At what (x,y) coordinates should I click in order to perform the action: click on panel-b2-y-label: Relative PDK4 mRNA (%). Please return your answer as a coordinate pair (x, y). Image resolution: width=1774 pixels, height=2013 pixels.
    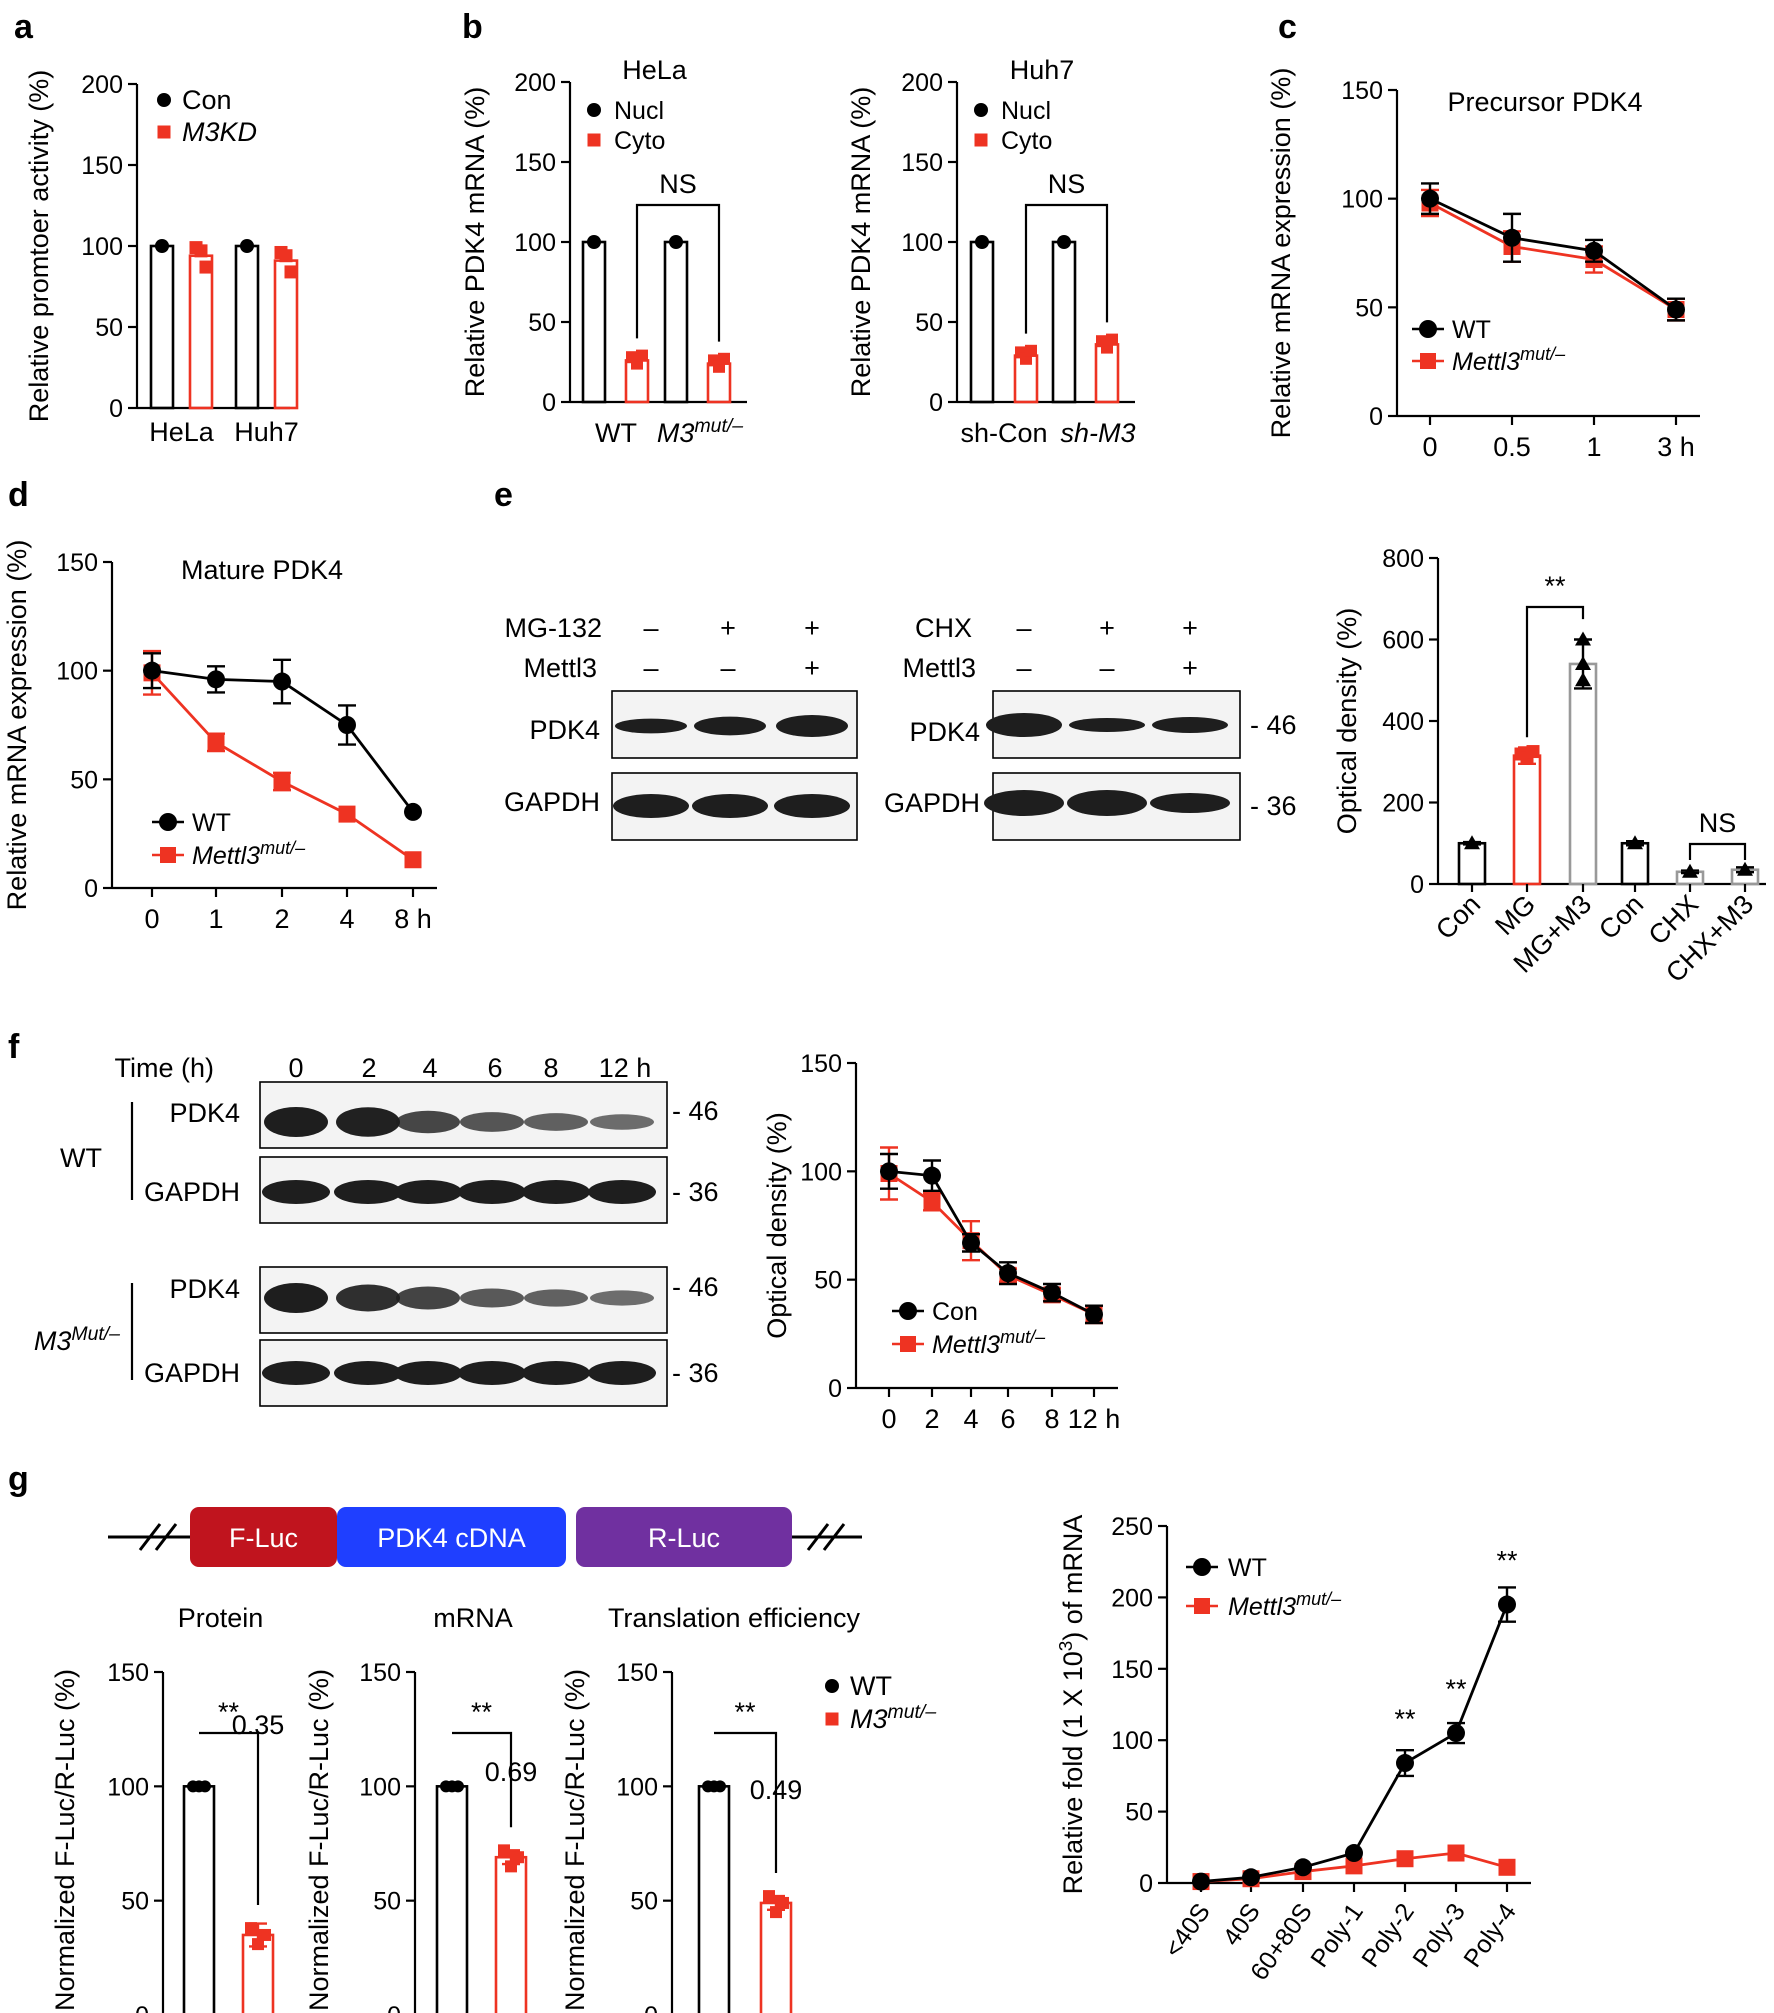
    Looking at the image, I should click on (861, 242).